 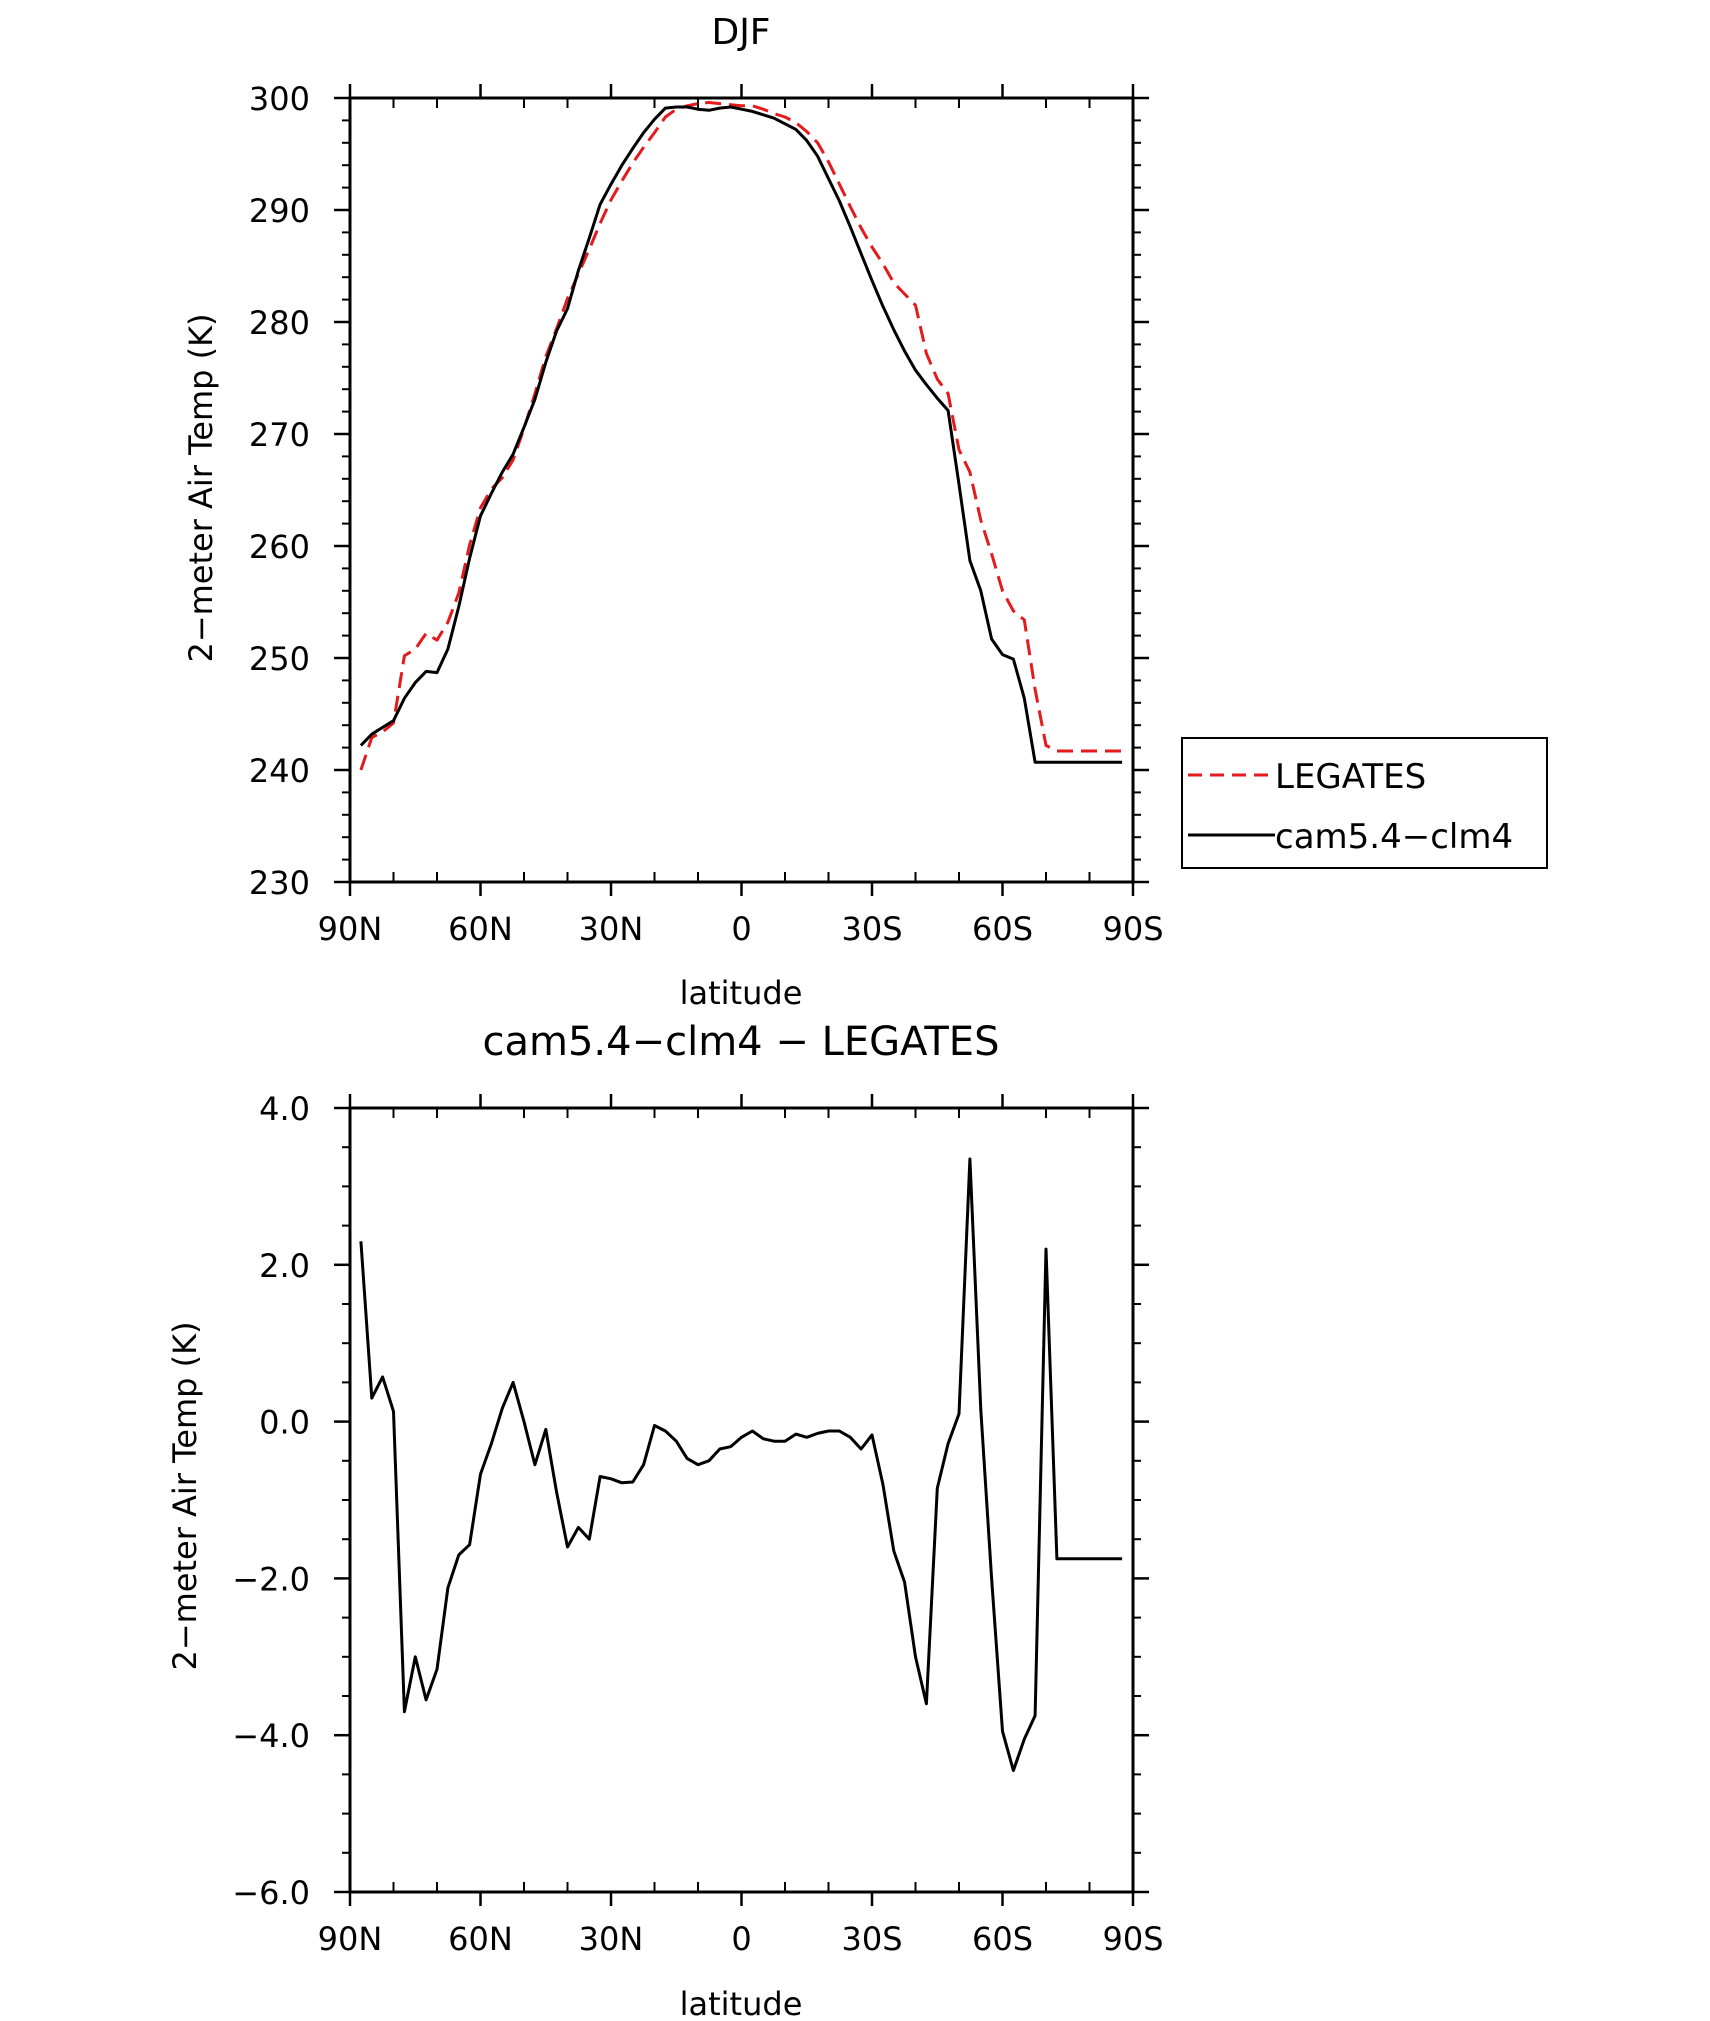 What do you see at coordinates (284, 1423) in the screenshot?
I see `y-tick-label: 0.0` at bounding box center [284, 1423].